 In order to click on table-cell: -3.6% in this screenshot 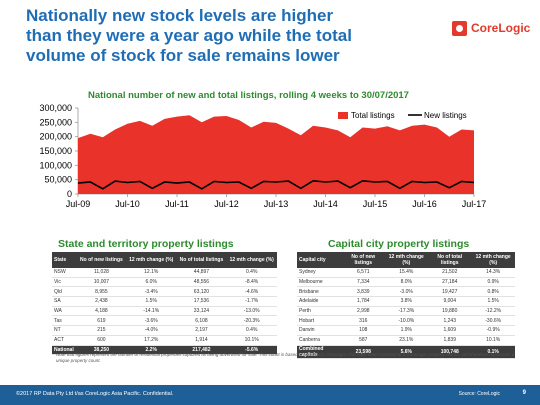, I will do `click(151, 321)`.